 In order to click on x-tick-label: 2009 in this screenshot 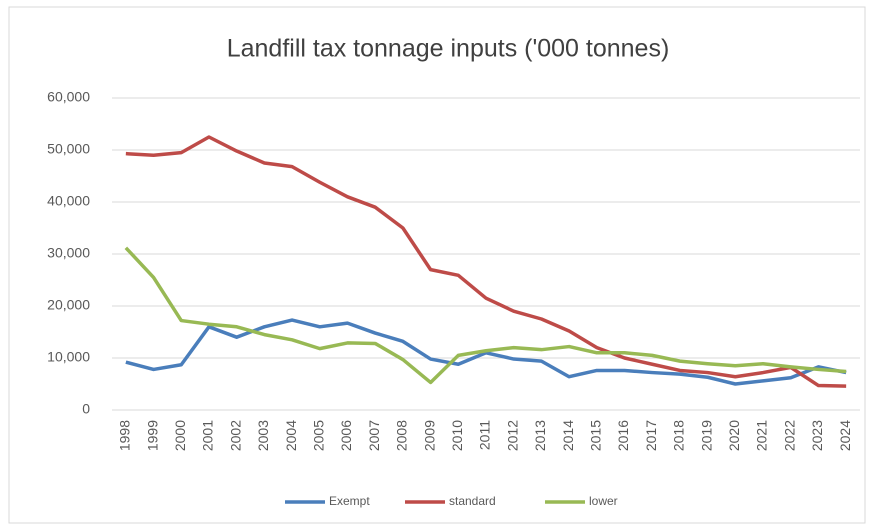, I will do `click(429, 435)`.